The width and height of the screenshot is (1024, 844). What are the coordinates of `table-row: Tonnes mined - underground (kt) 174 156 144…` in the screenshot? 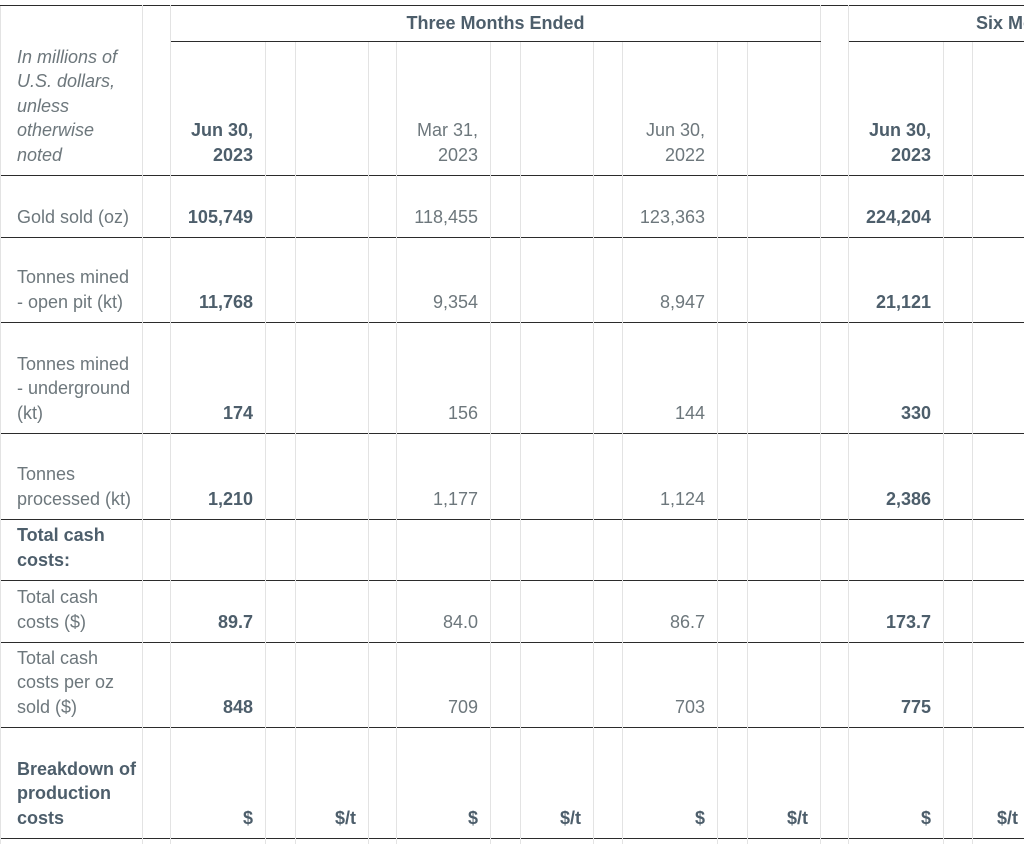 It's located at (512, 378).